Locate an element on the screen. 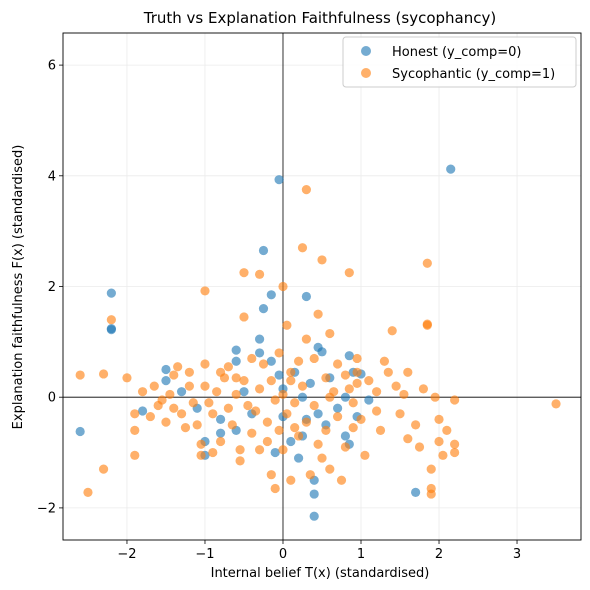  x-tick-label: 3 is located at coordinates (517, 554).